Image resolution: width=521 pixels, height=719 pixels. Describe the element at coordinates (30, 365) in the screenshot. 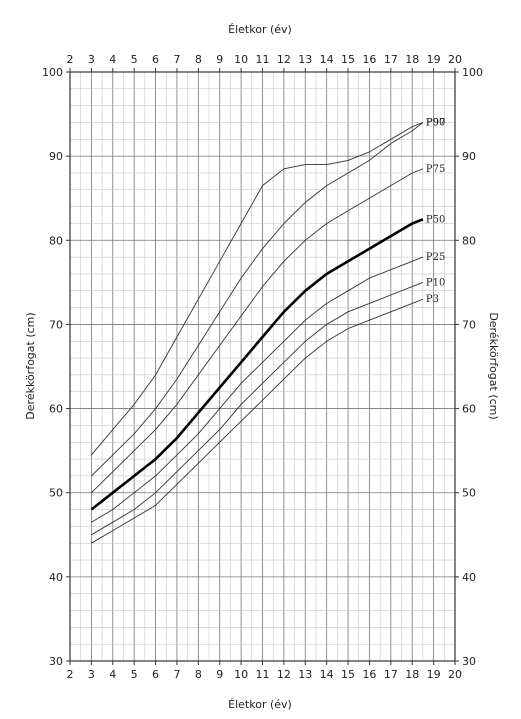

I see `y-axis-title-left: Derékkörfogat (cm)` at that location.